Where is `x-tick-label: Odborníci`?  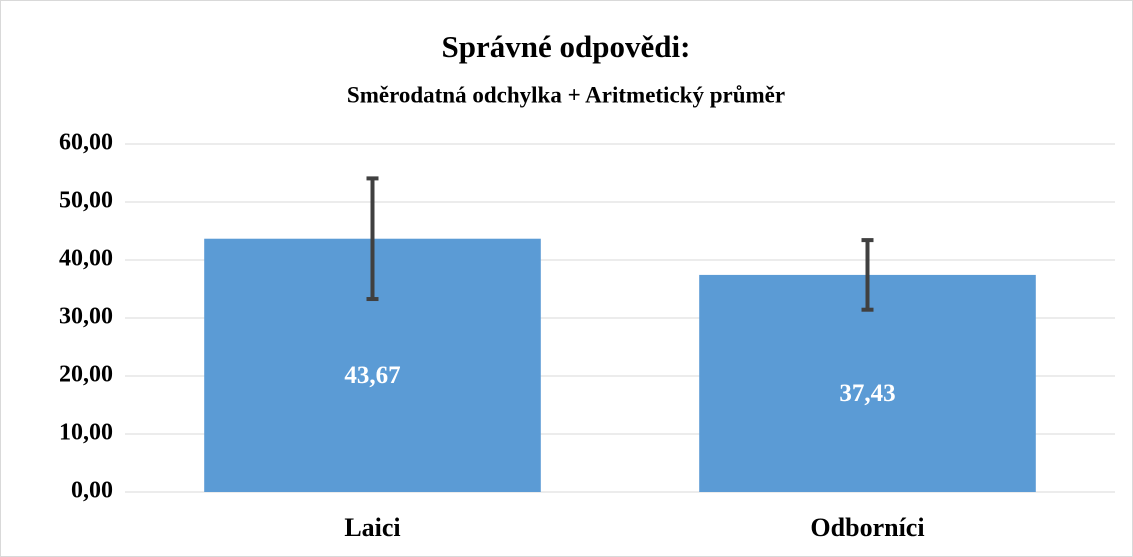
x-tick-label: Odborníci is located at coordinates (867, 527).